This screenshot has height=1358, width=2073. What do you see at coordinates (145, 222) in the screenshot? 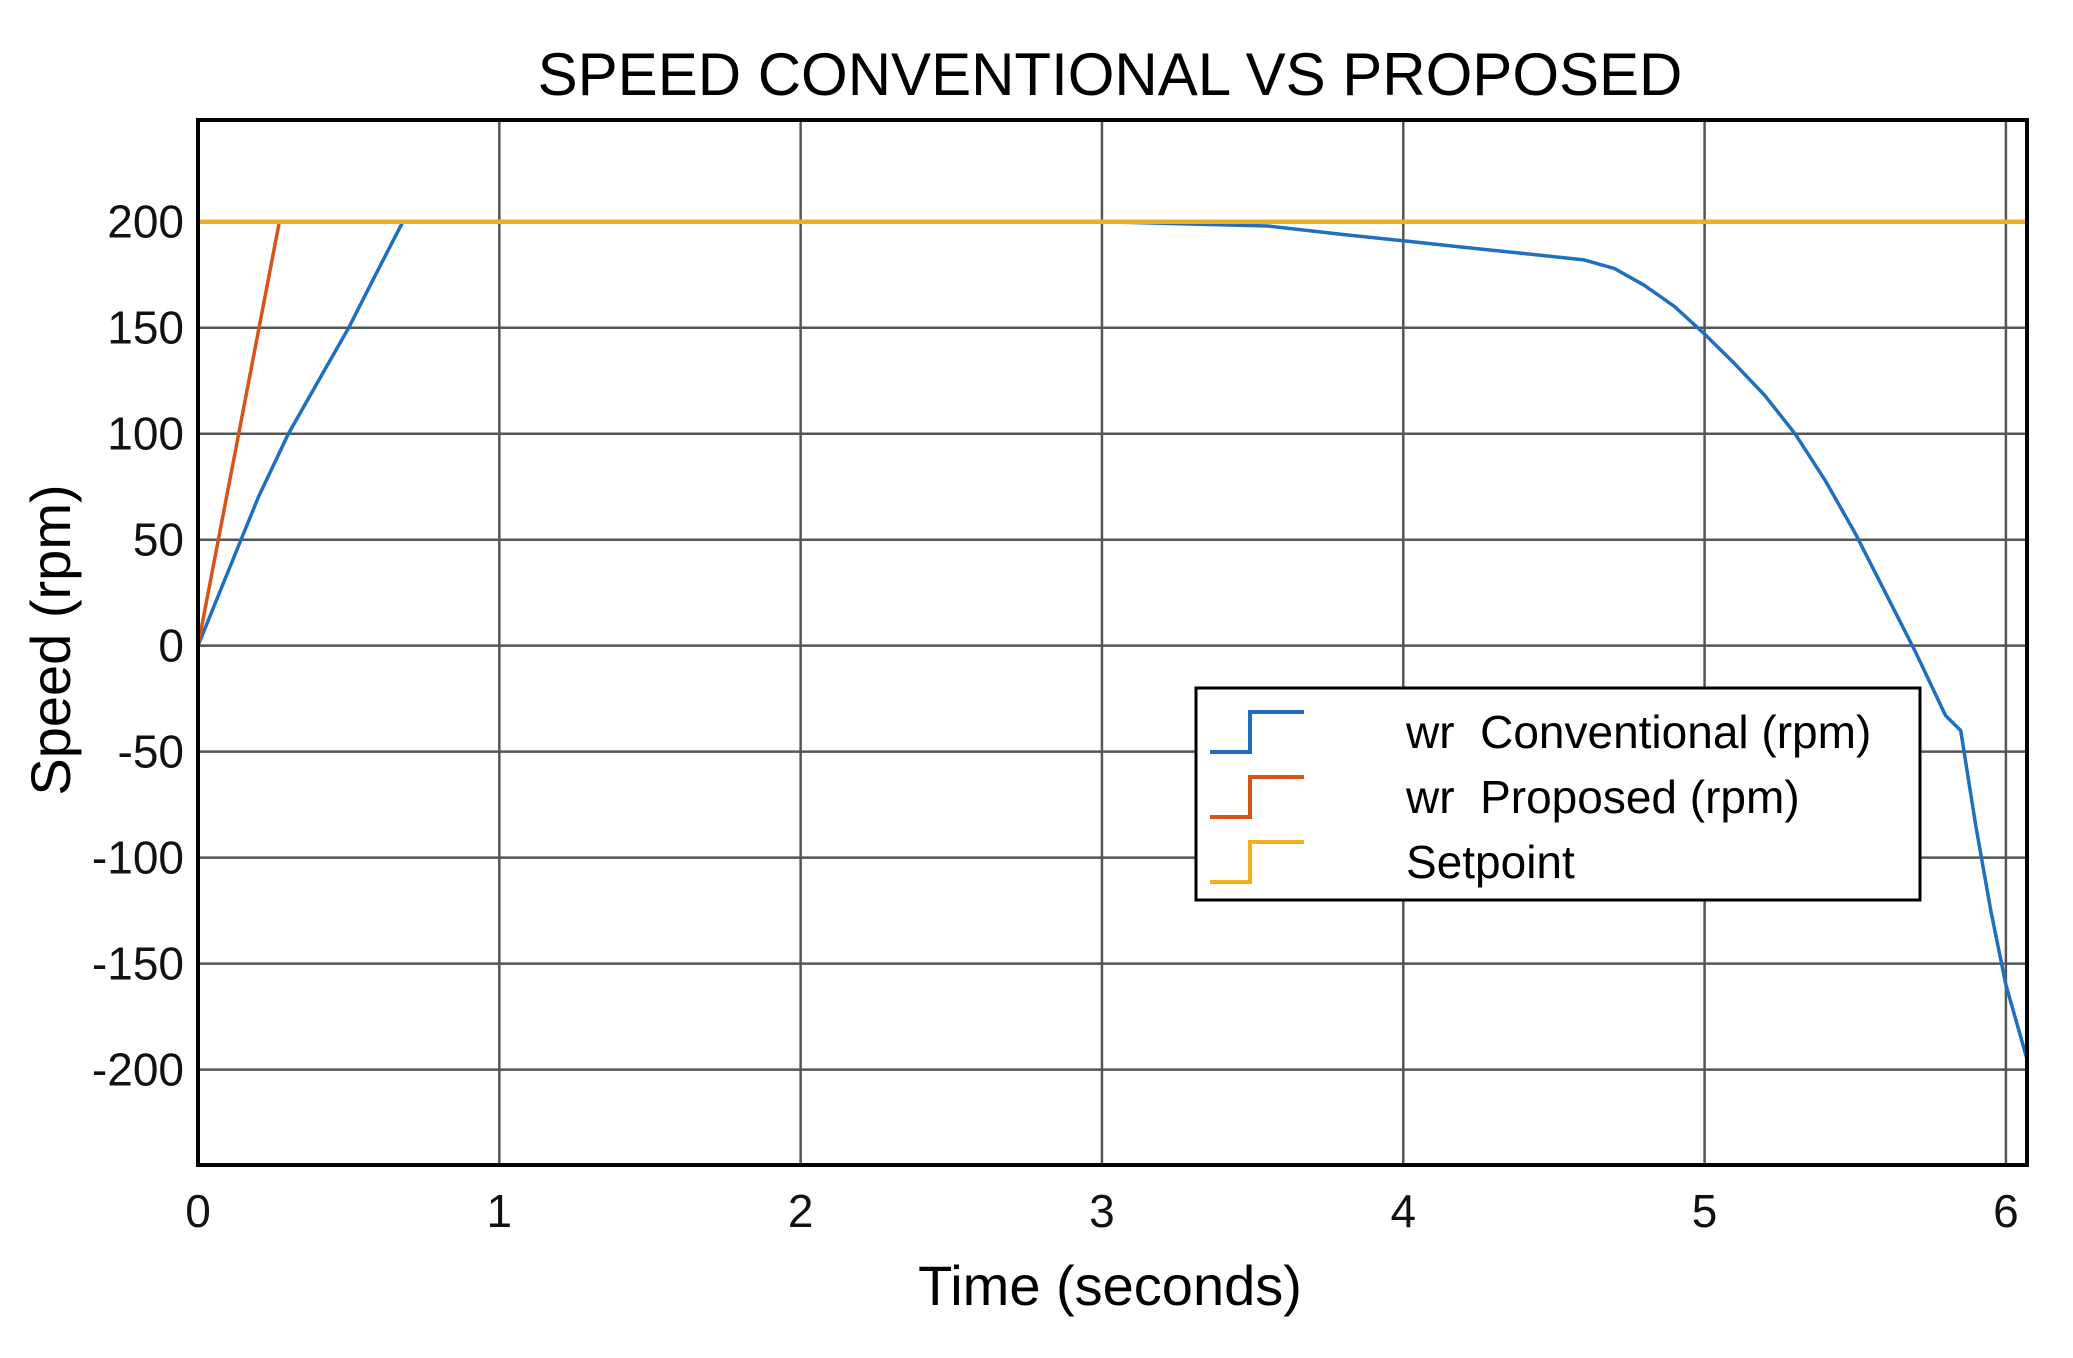
I see `y-tick-label: 200` at bounding box center [145, 222].